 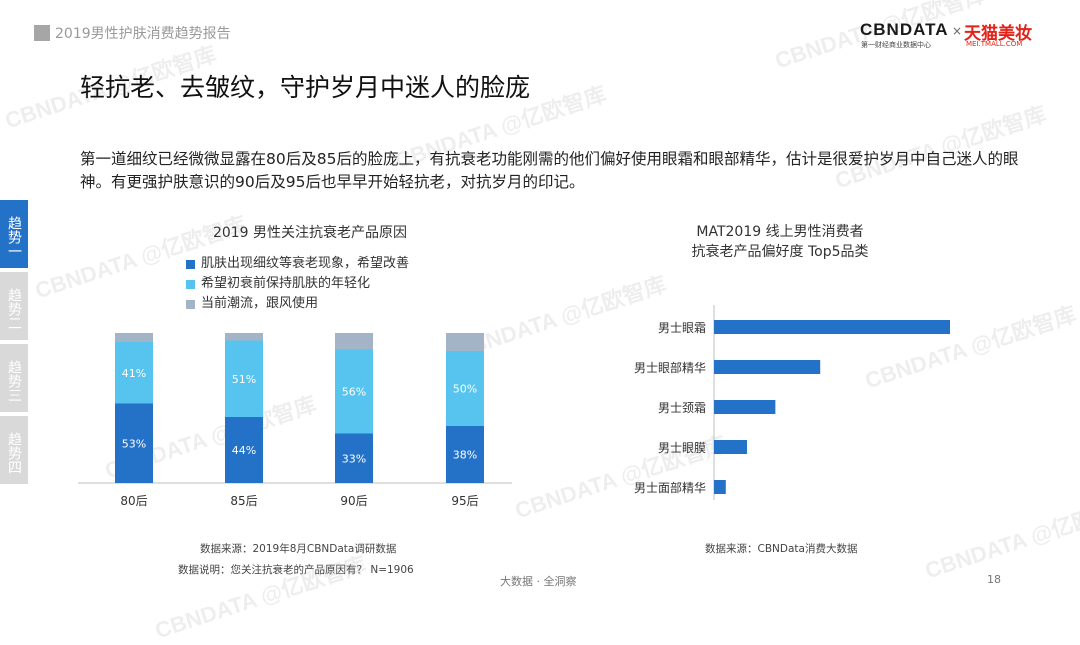 What do you see at coordinates (42, 33) in the screenshot?
I see `header-marker` at bounding box center [42, 33].